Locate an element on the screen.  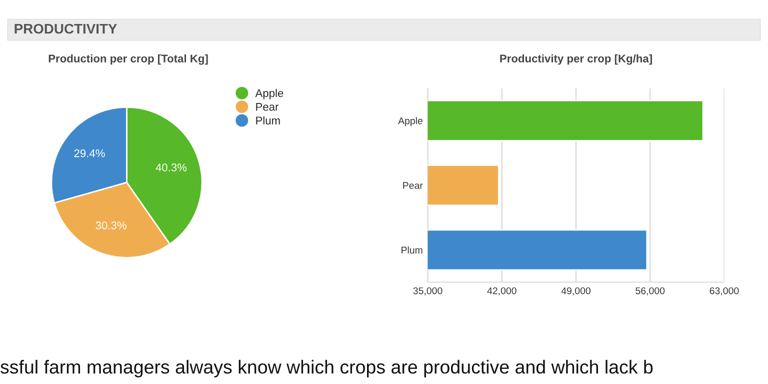
legend-label: Plum is located at coordinates (268, 120).